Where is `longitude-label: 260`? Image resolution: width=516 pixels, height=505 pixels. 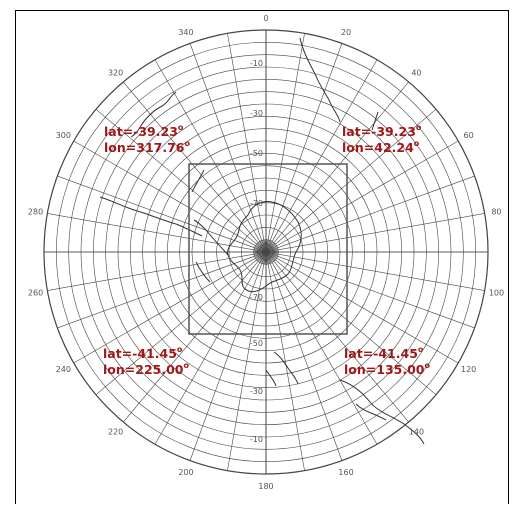
longitude-label: 260 is located at coordinates (35, 293).